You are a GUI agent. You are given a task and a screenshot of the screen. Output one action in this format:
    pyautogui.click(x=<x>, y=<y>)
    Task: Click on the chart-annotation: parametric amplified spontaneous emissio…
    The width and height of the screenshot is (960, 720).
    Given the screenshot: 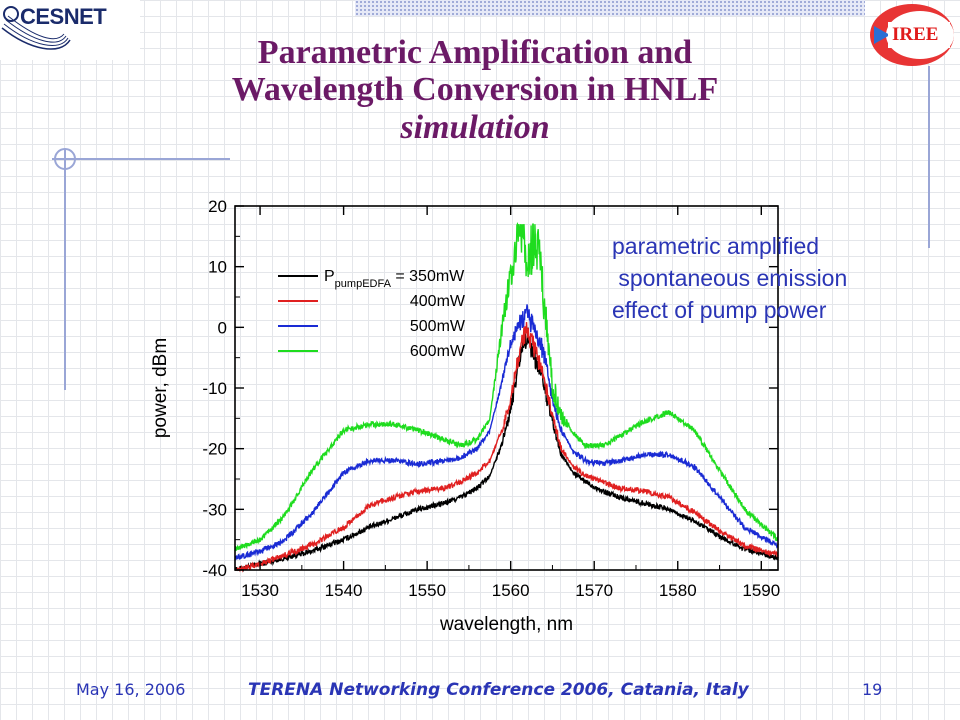 What is the action you would take?
    pyautogui.click(x=762, y=278)
    